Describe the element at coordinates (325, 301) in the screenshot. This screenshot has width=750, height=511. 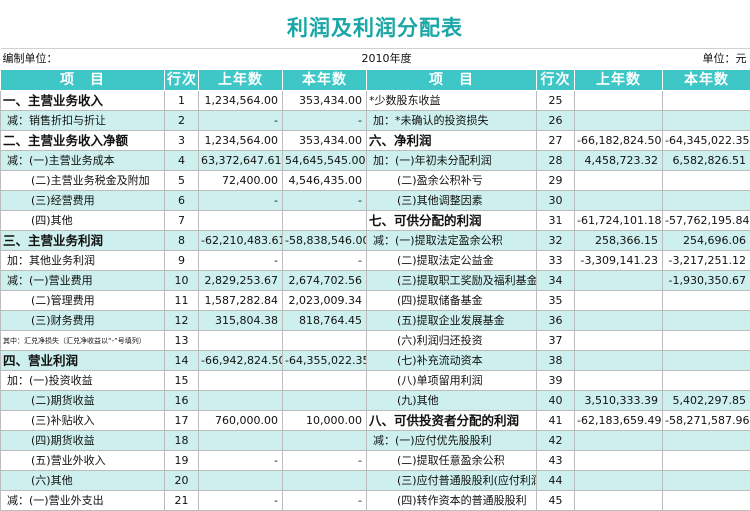
I see `cell-curr-left: 2,023,009.34` at that location.